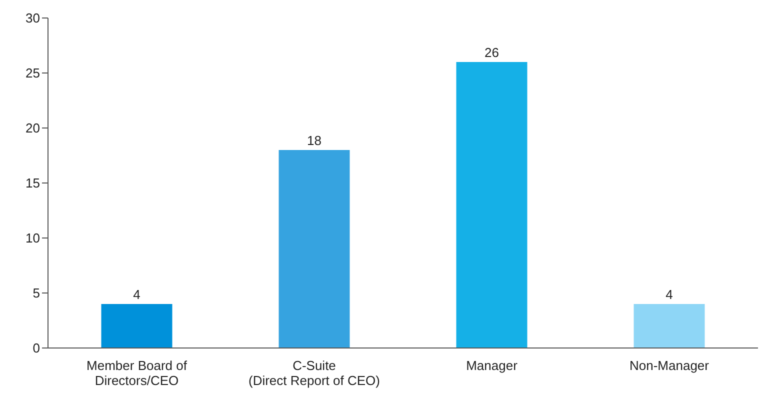 Image resolution: width=776 pixels, height=405 pixels. What do you see at coordinates (33, 183) in the screenshot?
I see `y-tick-label: 15` at bounding box center [33, 183].